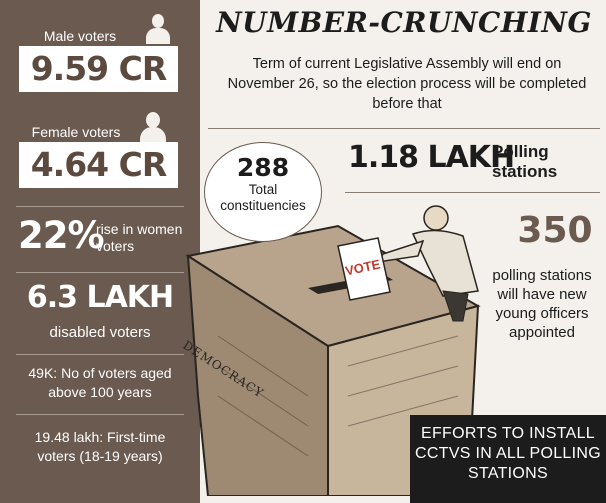 Image resolution: width=606 pixels, height=503 pixels. I want to click on male-voter-icon, so click(158, 29).